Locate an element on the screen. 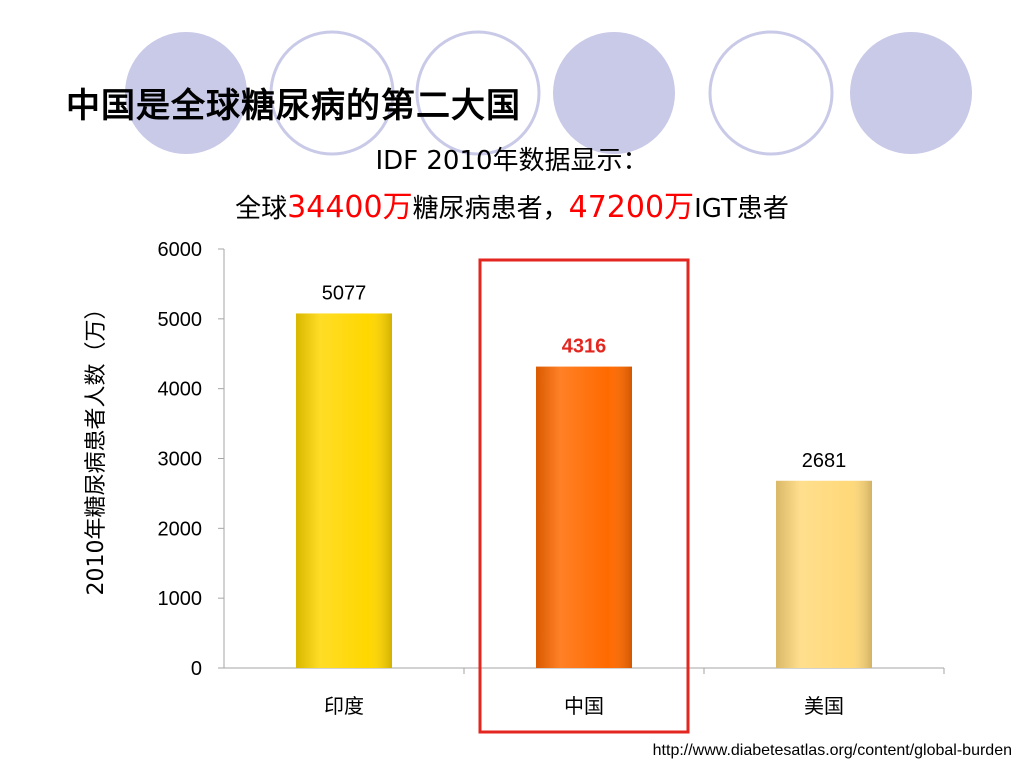 This screenshot has height=768, width=1024. y-tick-label: 4000 is located at coordinates (180, 390).